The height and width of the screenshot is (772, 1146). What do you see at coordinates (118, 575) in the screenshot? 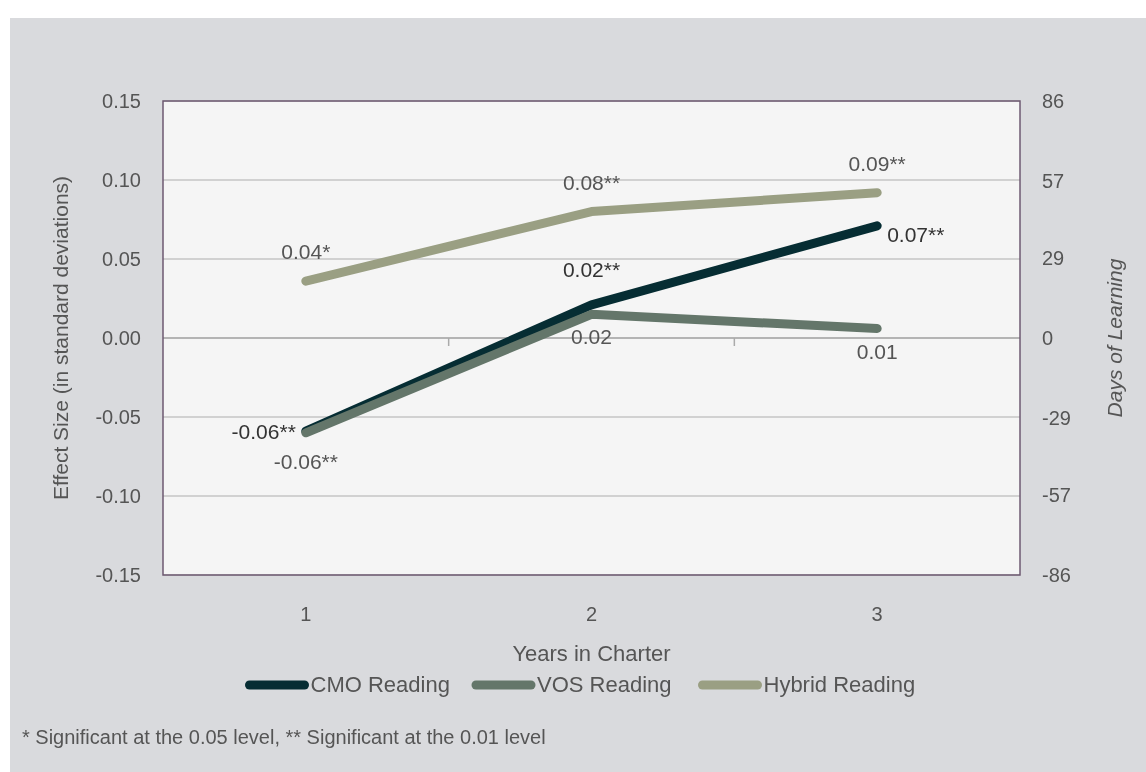
I see `y-tick-label: -0.15` at bounding box center [118, 575].